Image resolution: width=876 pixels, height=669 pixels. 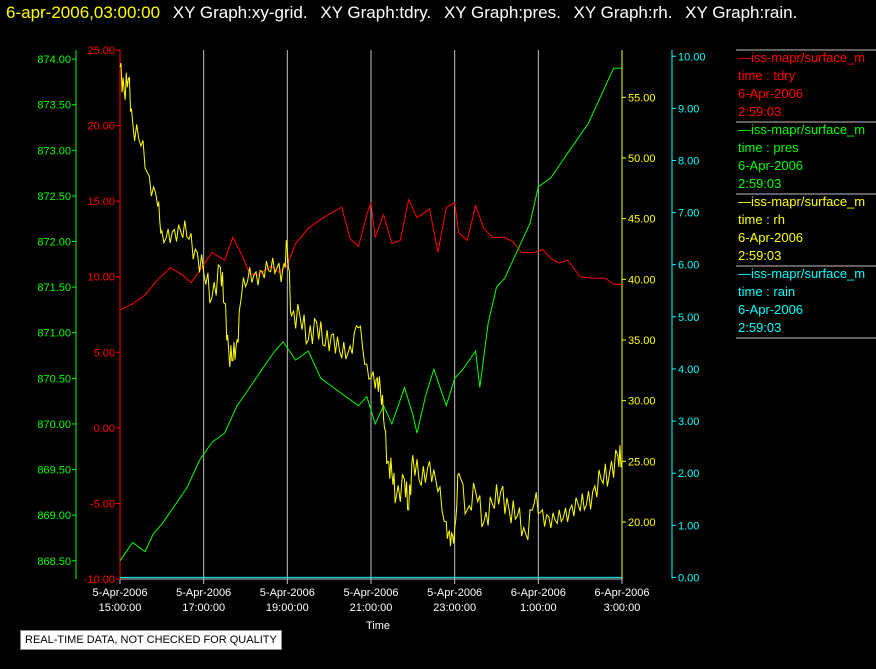 I want to click on rh-tick-label: 50.00, so click(x=642, y=159).